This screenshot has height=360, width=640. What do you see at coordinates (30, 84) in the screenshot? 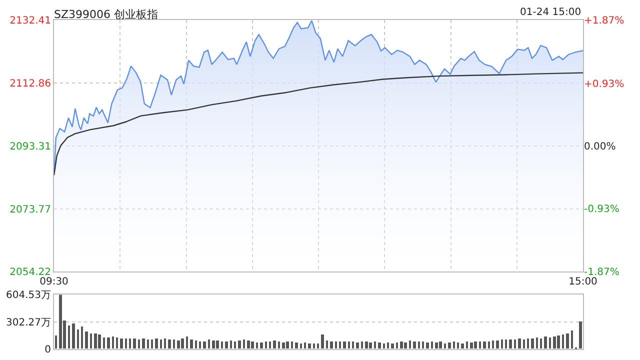
I see `y-tick-label: 2112.86` at bounding box center [30, 84].